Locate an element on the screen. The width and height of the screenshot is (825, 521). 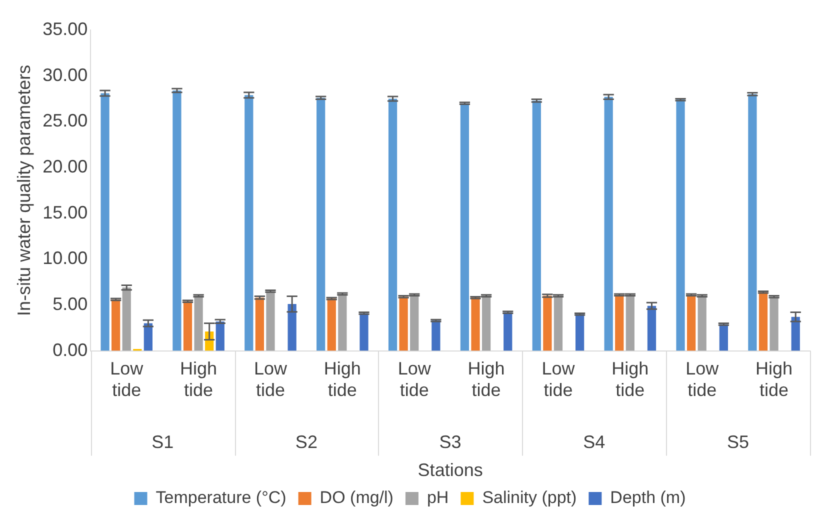
text: S2 is located at coordinates (306, 442).